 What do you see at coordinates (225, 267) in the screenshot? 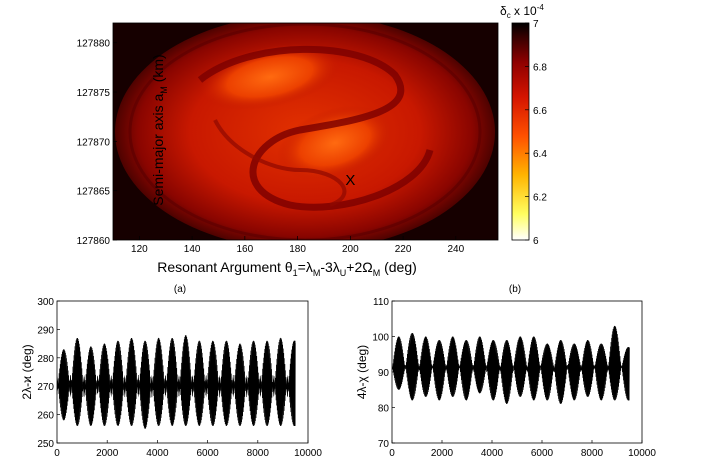
I see `xlabel-part: Resonant Argument θ` at bounding box center [225, 267].